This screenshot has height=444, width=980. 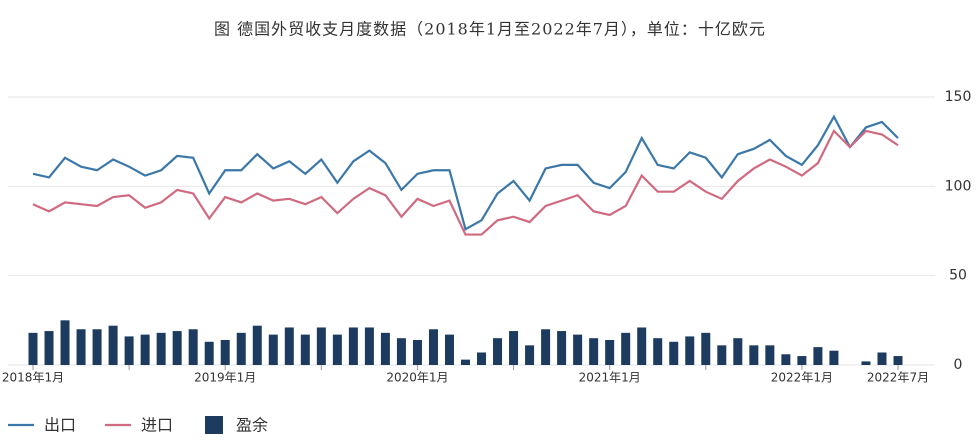 What do you see at coordinates (157, 425) in the screenshot?
I see `legend-label: 进口` at bounding box center [157, 425].